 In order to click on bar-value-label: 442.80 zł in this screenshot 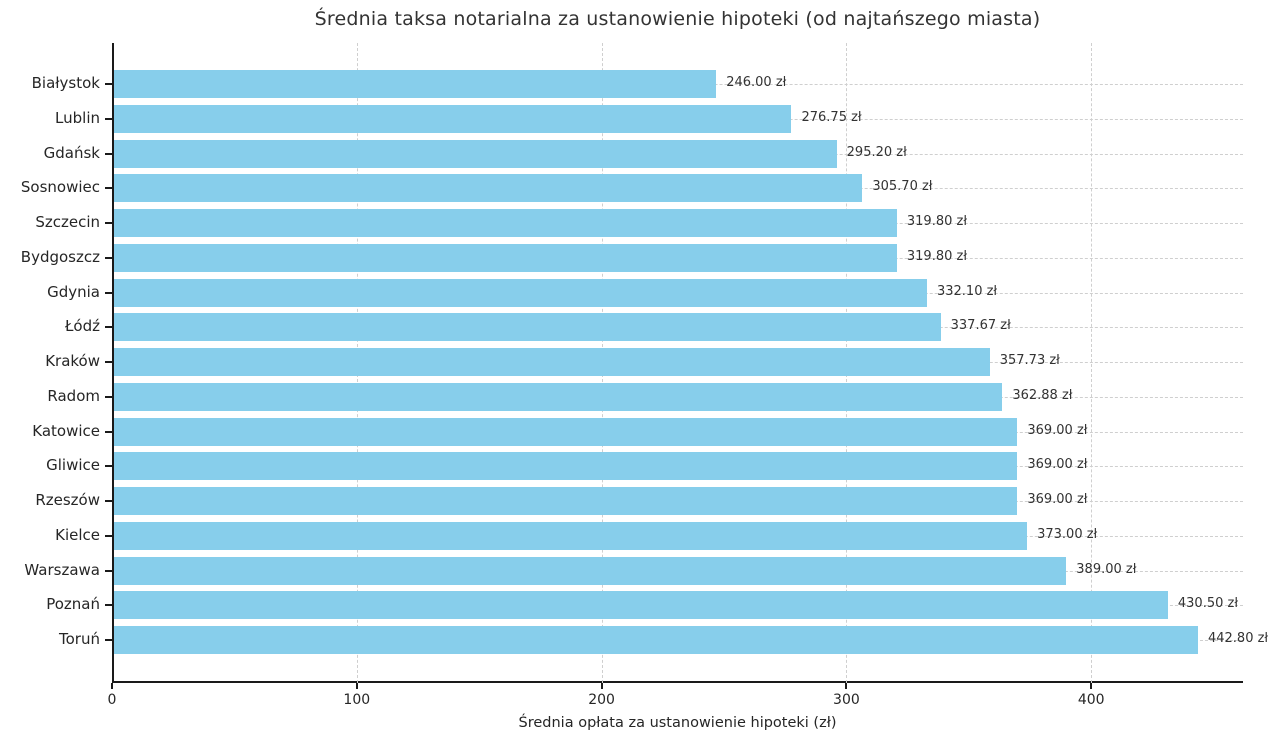, I will do `click(1238, 638)`.